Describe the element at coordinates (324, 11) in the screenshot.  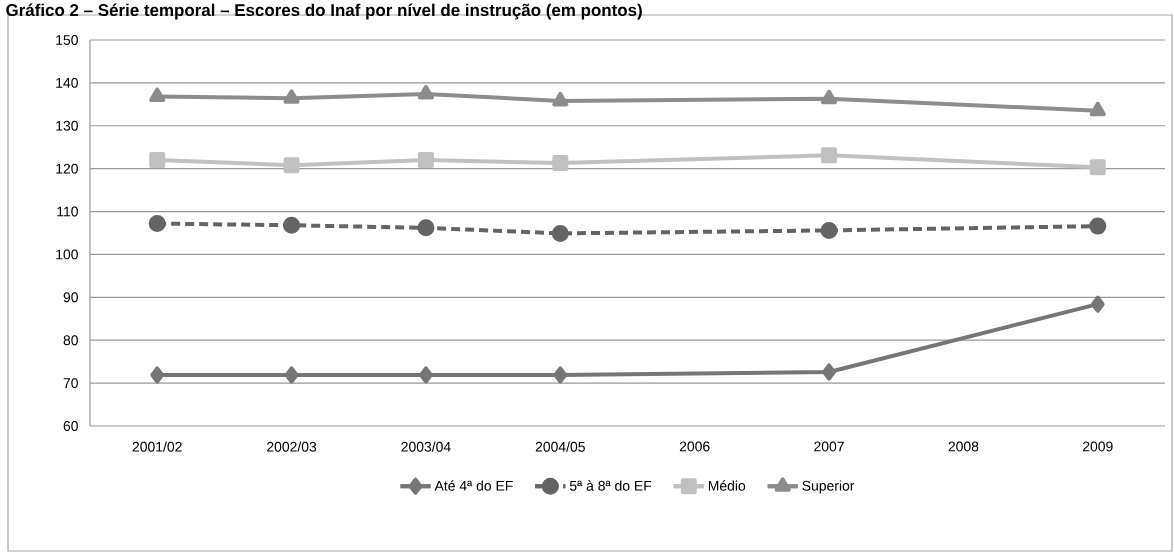
I see `chart-title: Gráfico 2 – Série temporal – Escores do Inaf por nível de instrução (em pontos)` at that location.